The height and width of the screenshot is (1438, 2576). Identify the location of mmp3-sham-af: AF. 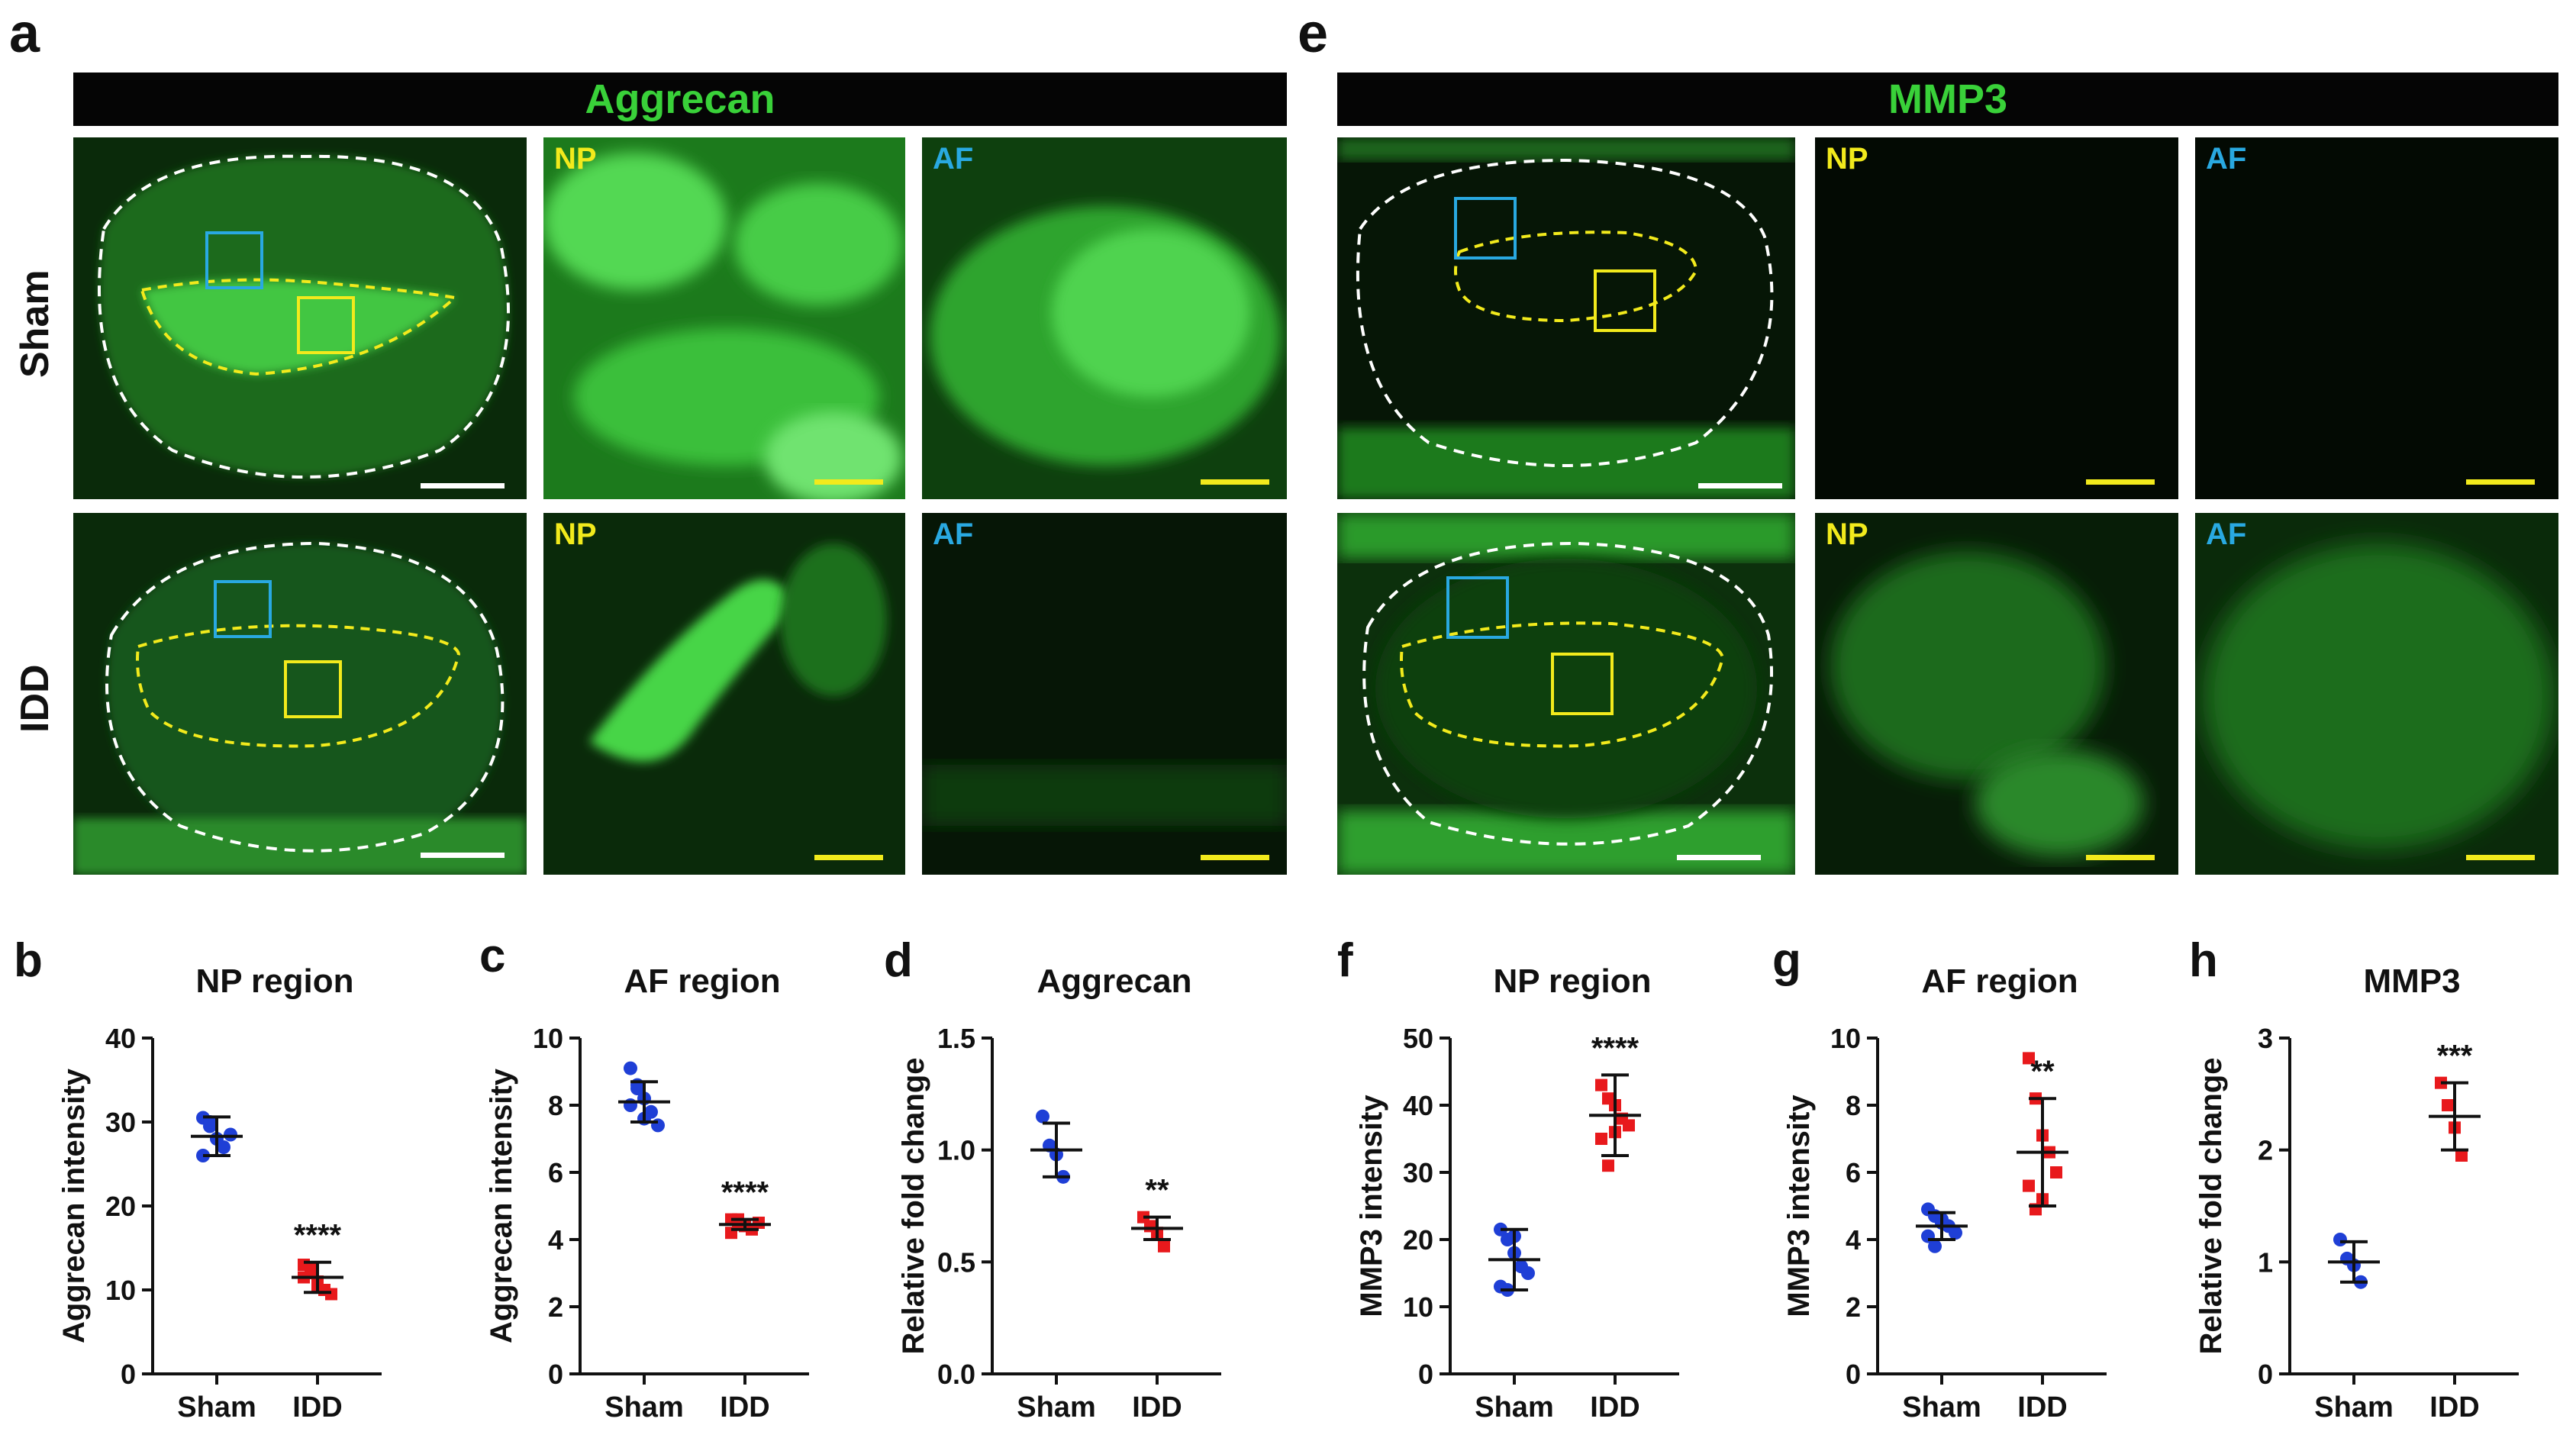
(2376, 318).